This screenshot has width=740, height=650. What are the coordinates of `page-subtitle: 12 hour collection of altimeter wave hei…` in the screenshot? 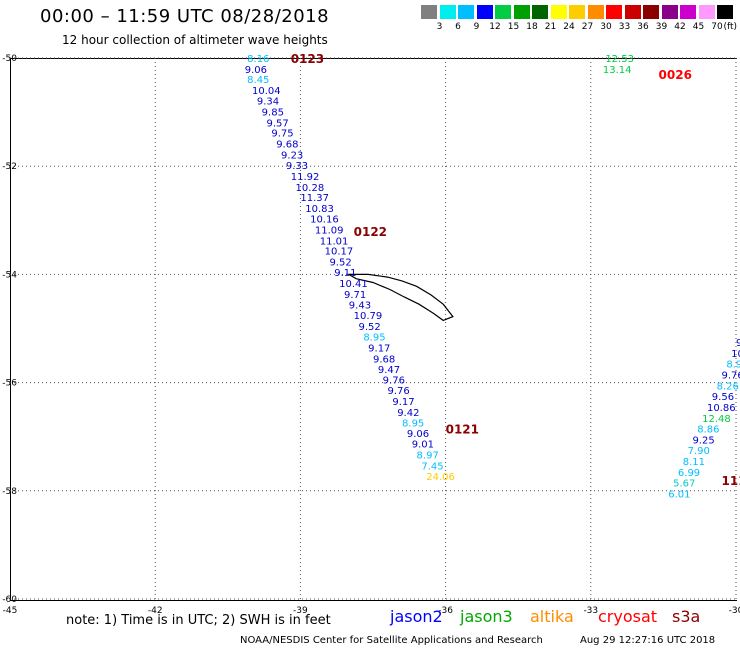 It's located at (195, 40).